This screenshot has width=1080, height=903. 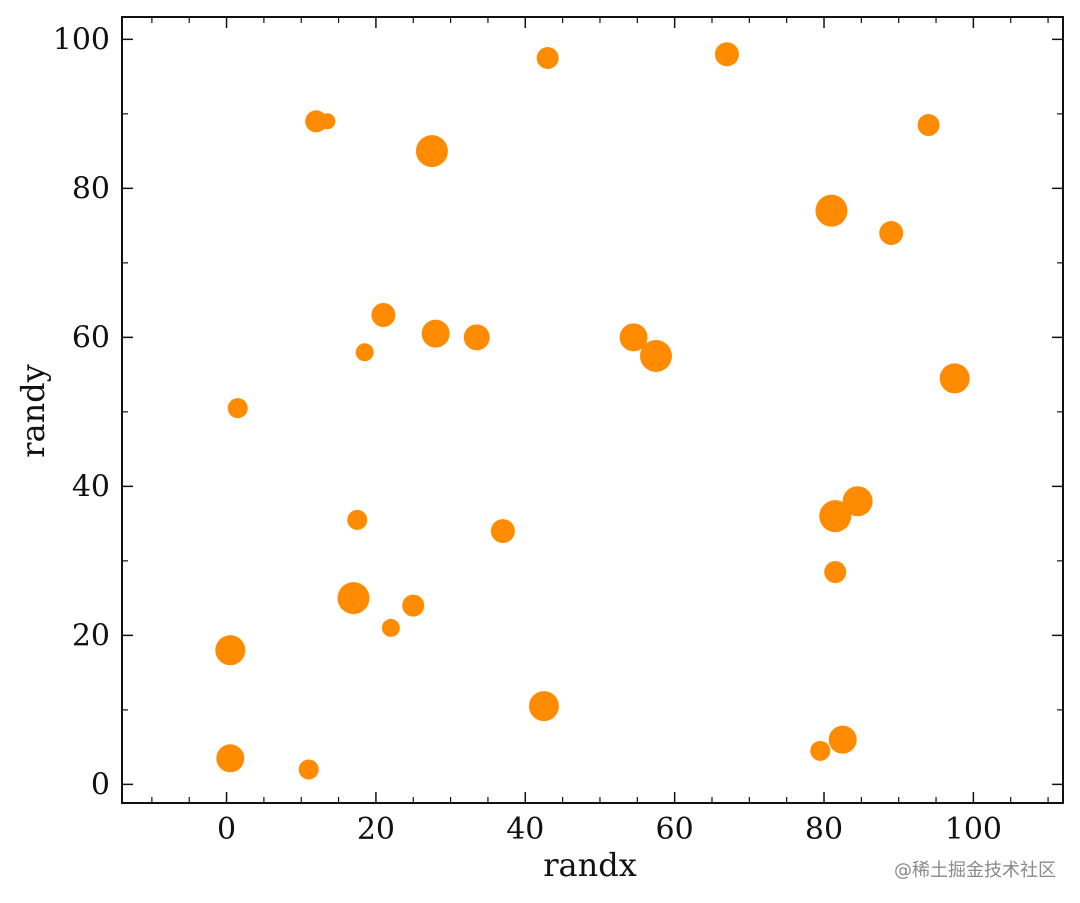 What do you see at coordinates (91, 337) in the screenshot?
I see `y-tick-label: 60` at bounding box center [91, 337].